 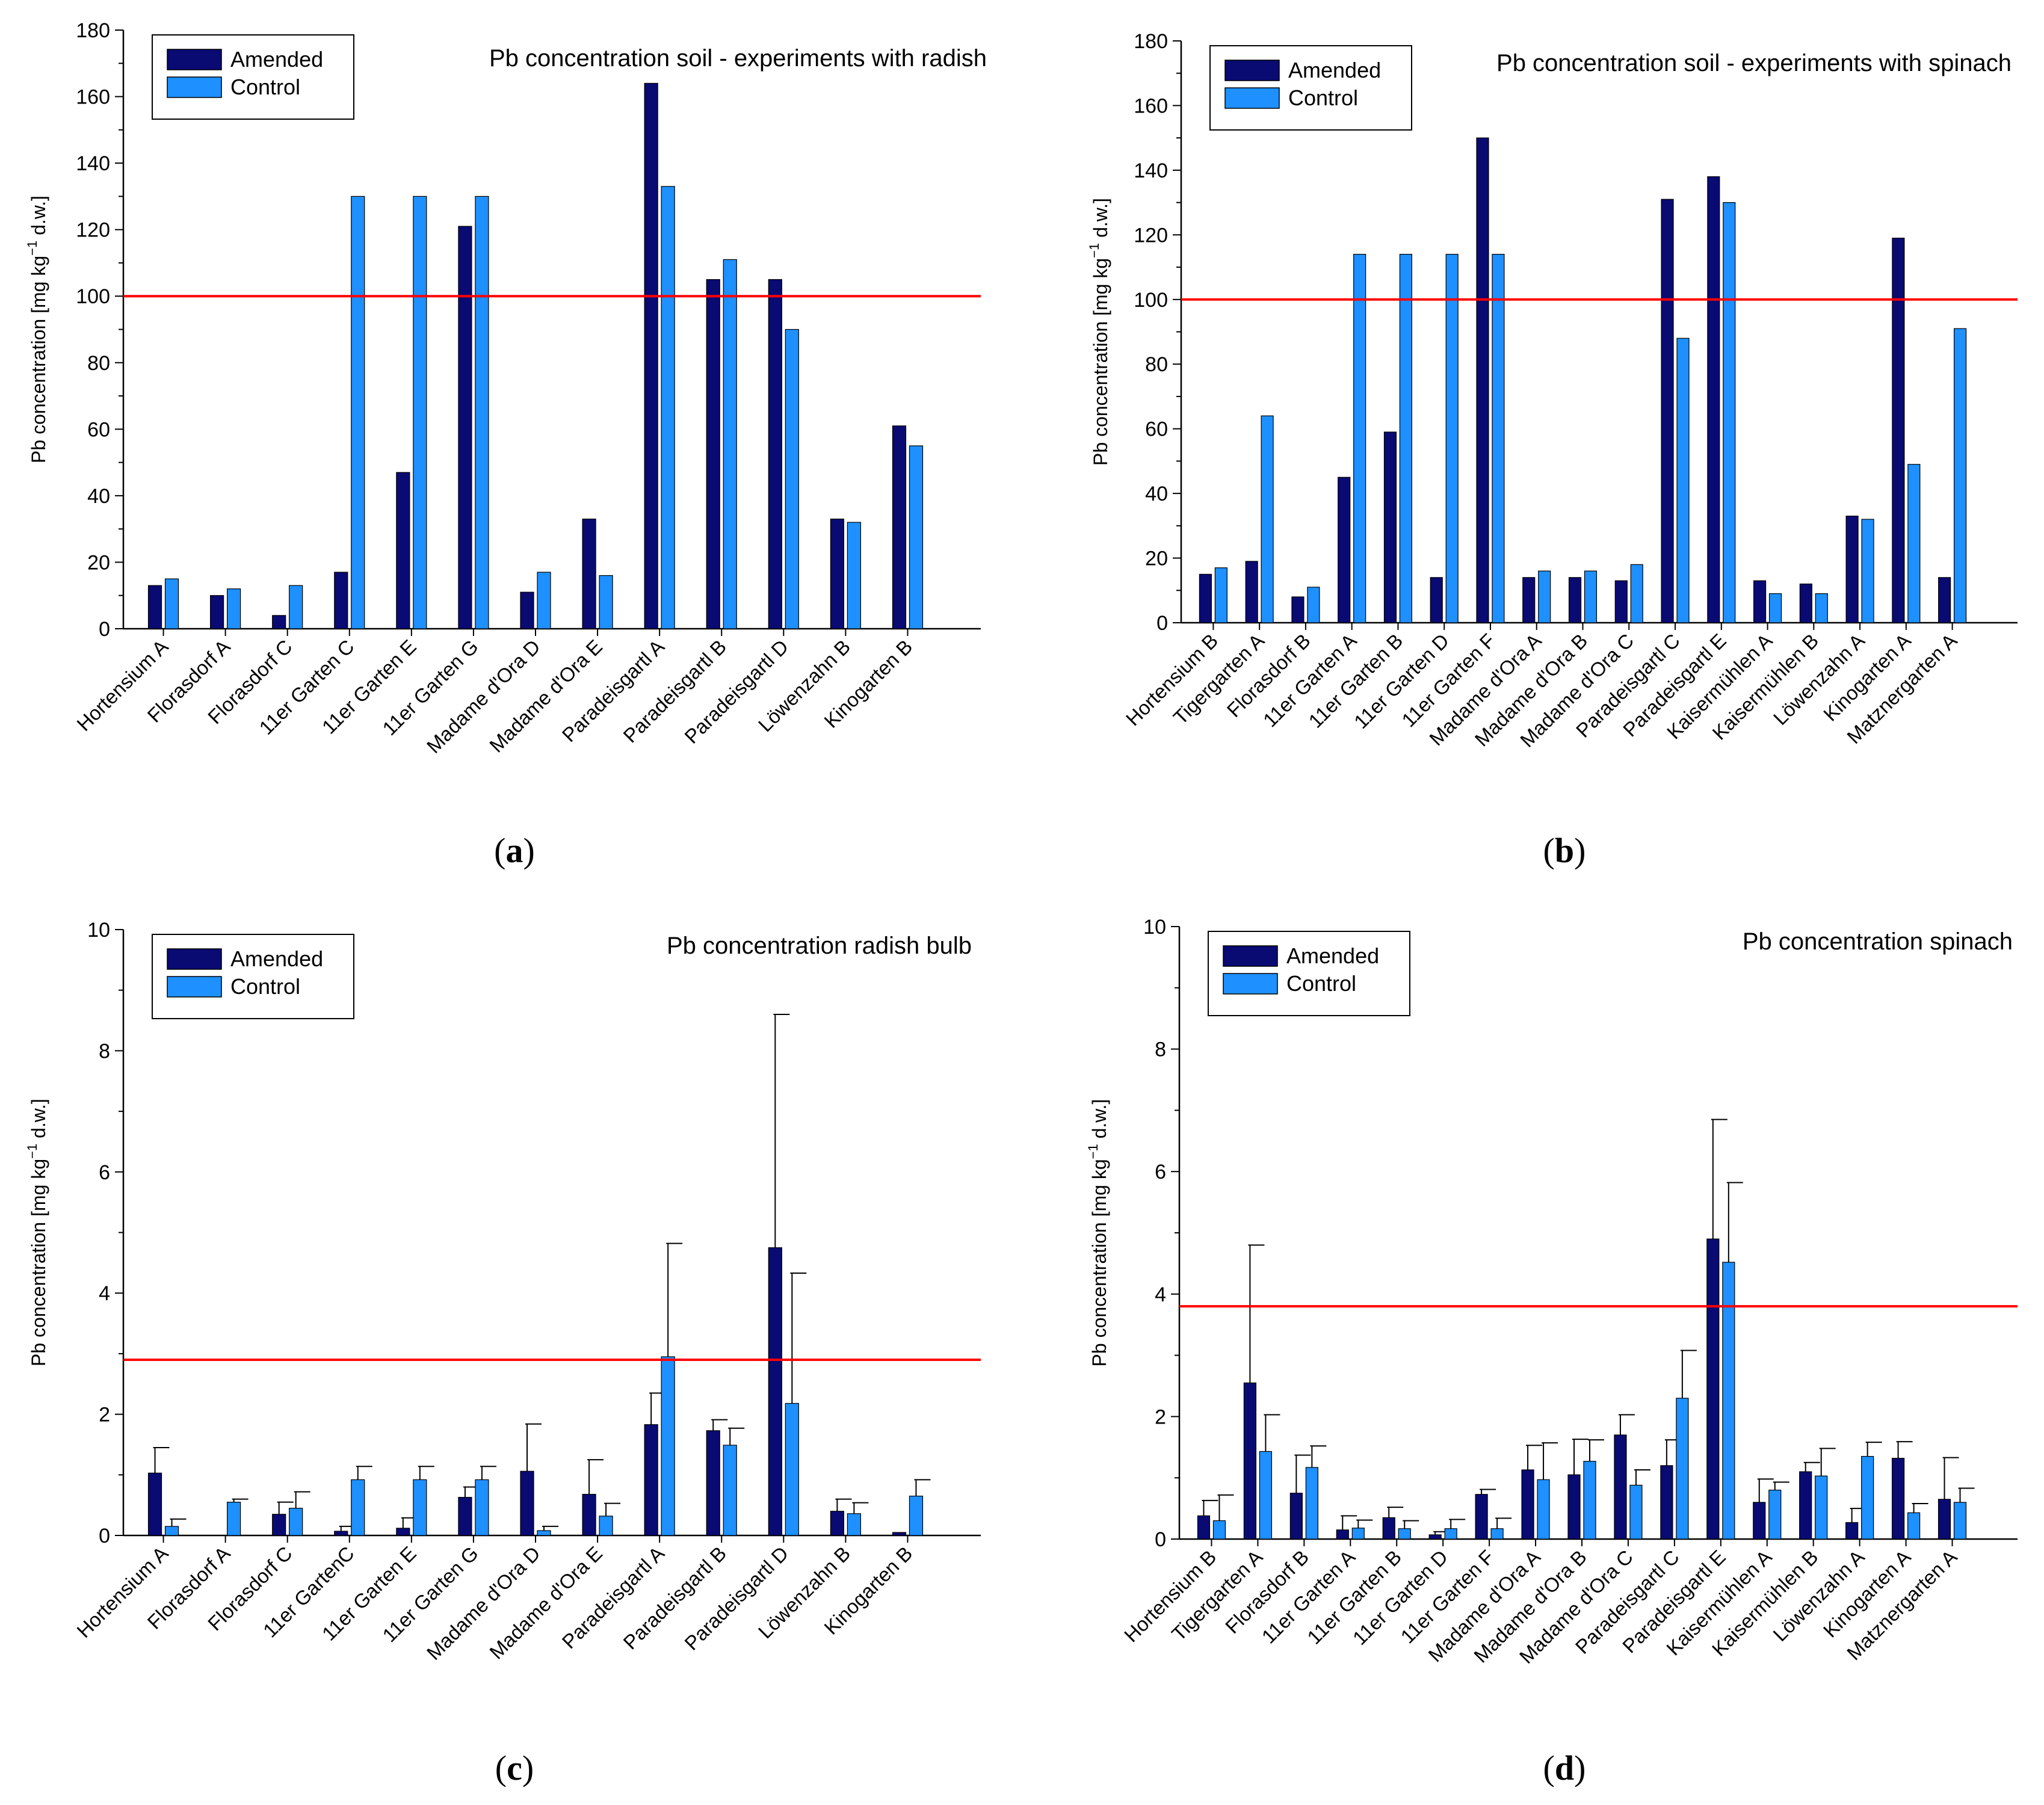 I want to click on y-tick-label: 4, so click(x=105, y=1293).